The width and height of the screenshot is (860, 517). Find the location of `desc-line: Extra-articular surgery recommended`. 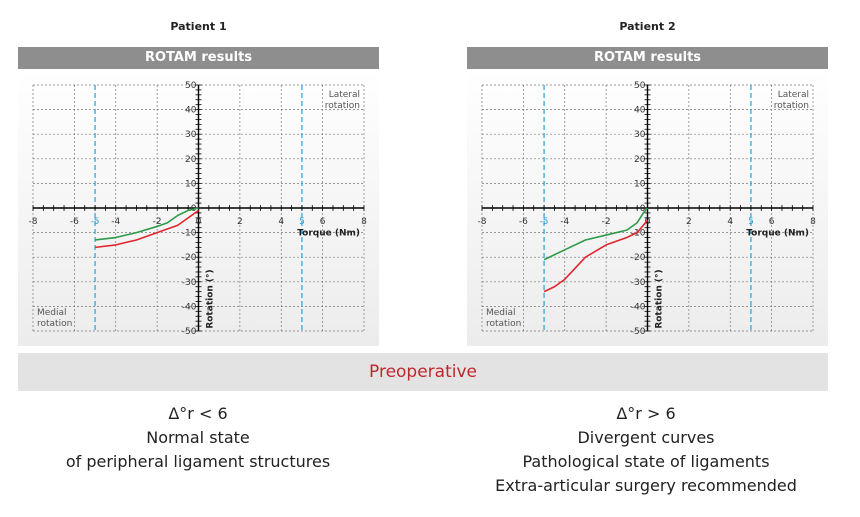

desc-line: Extra-articular surgery recommended is located at coordinates (646, 485).